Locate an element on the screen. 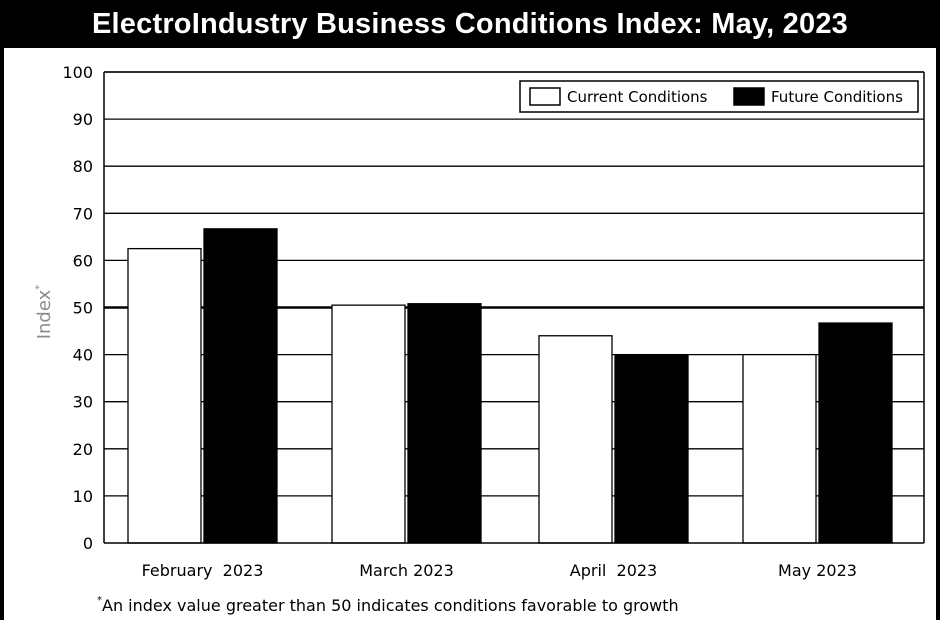 This screenshot has width=940, height=620. legend-swatch-current is located at coordinates (545, 96).